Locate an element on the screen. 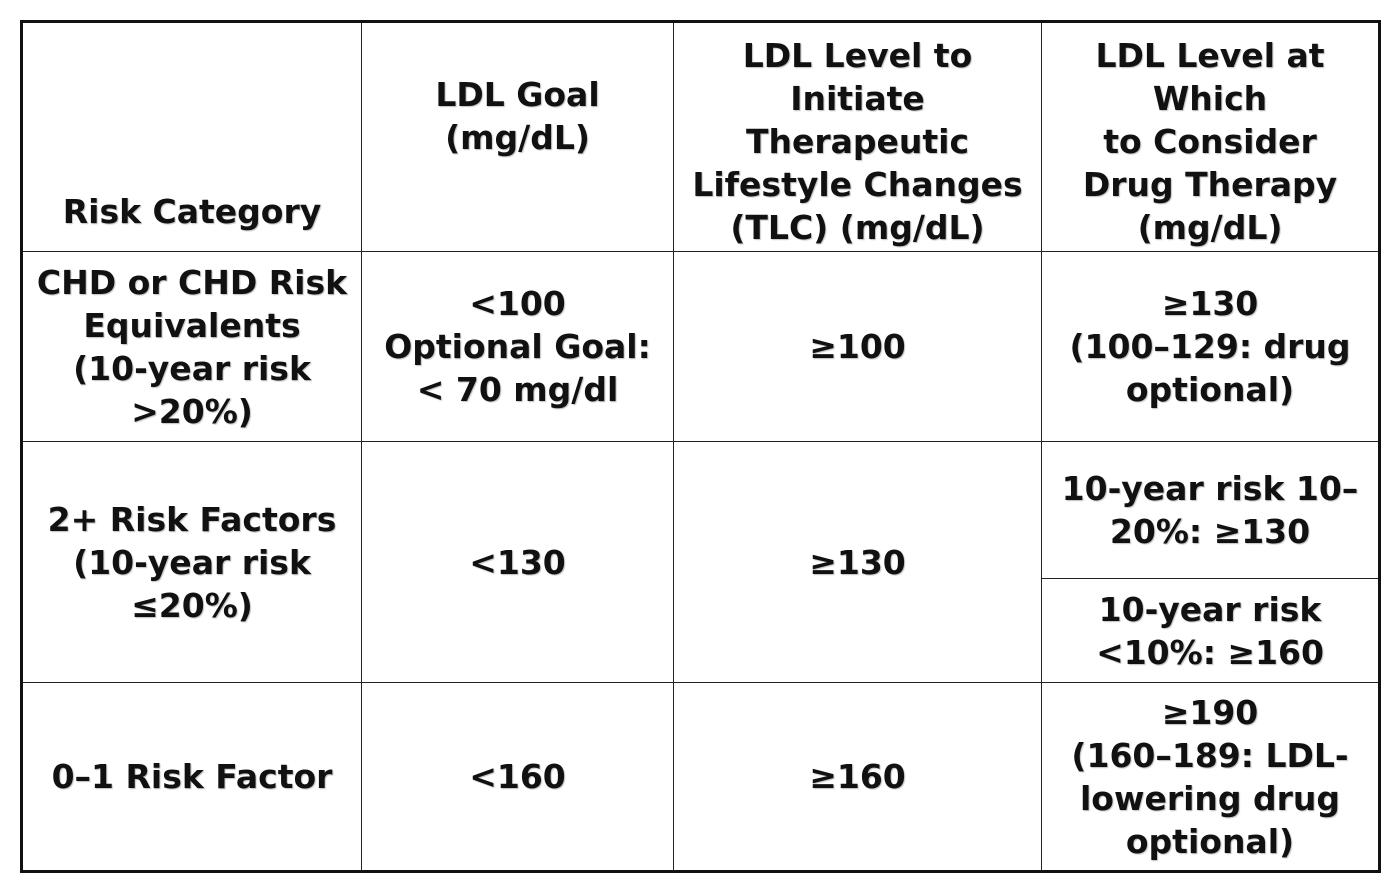 Image resolution: width=1396 pixels, height=886 pixels. cell-text: Optional Goal: is located at coordinates (517, 346).